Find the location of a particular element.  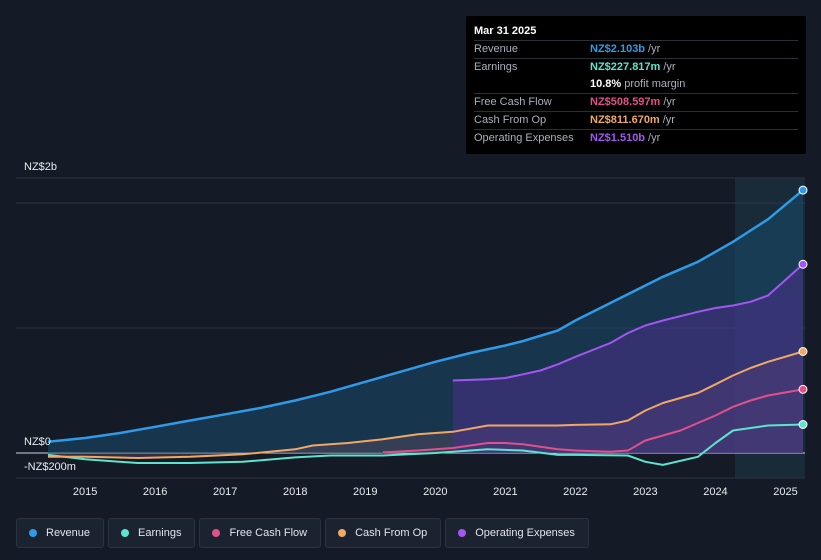

series-line-earnings is located at coordinates (425, 444).